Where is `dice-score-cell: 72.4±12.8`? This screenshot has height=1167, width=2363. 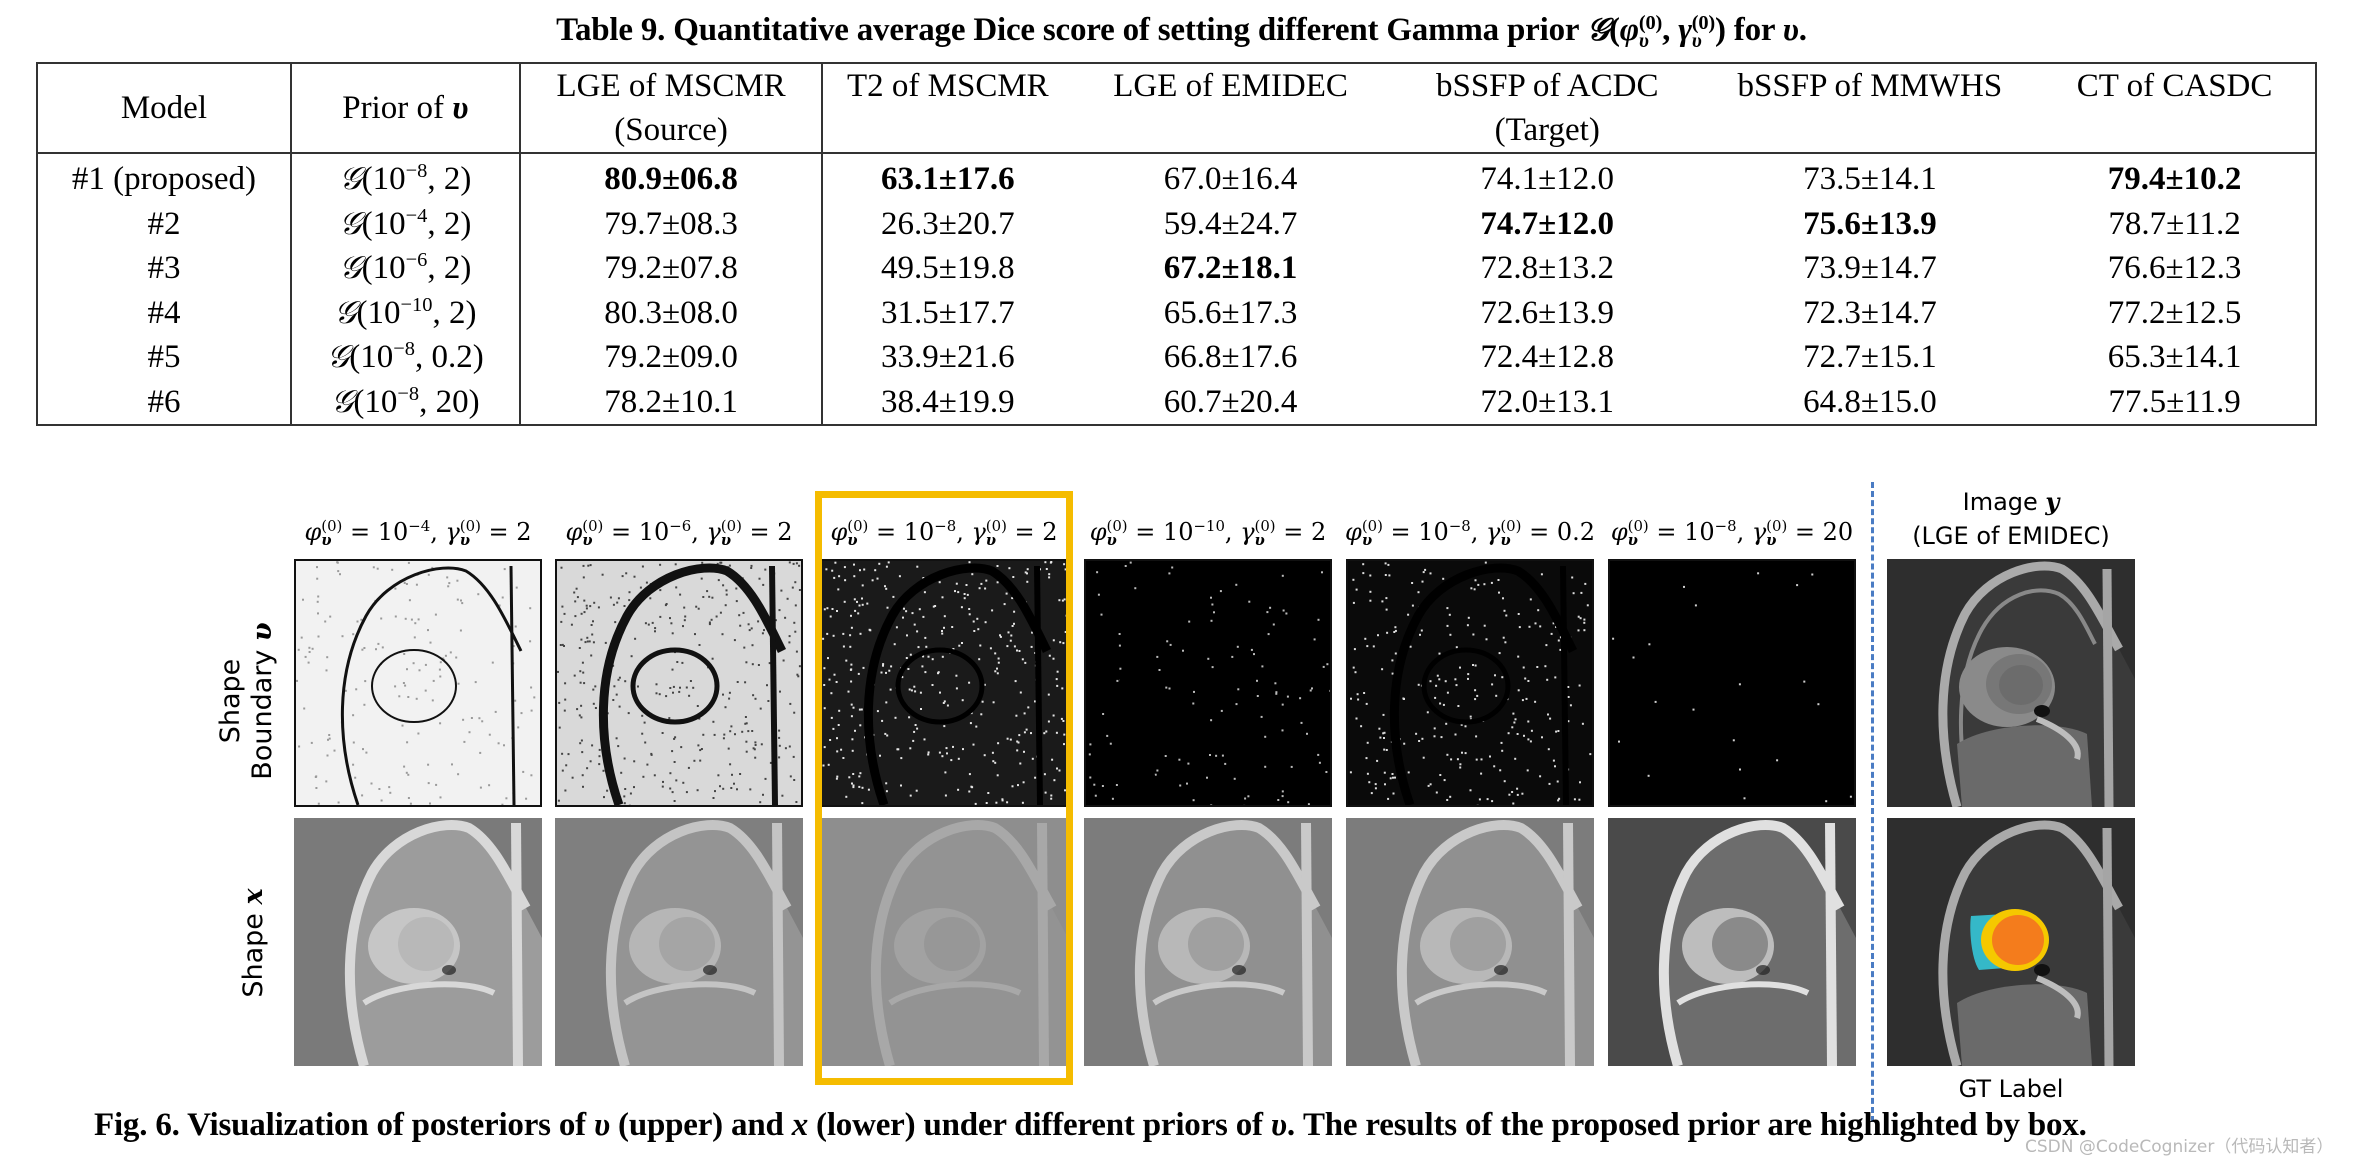 dice-score-cell: 72.4±12.8 is located at coordinates (1547, 357).